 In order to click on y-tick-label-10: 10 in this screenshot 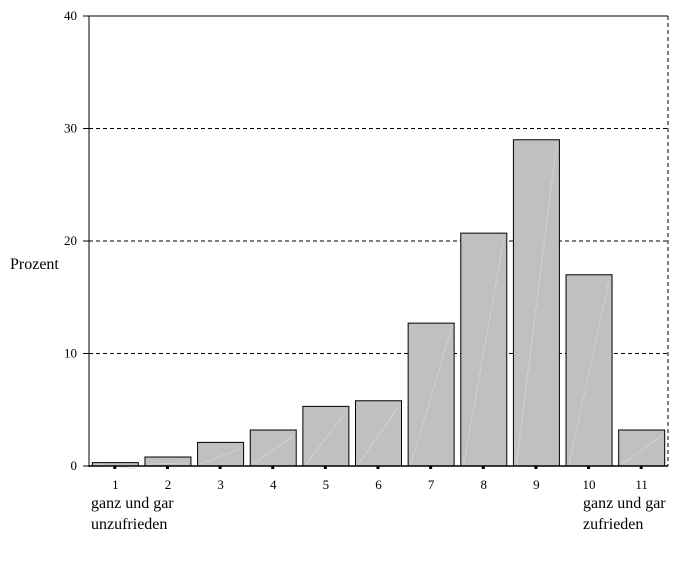, I will do `click(70, 353)`.